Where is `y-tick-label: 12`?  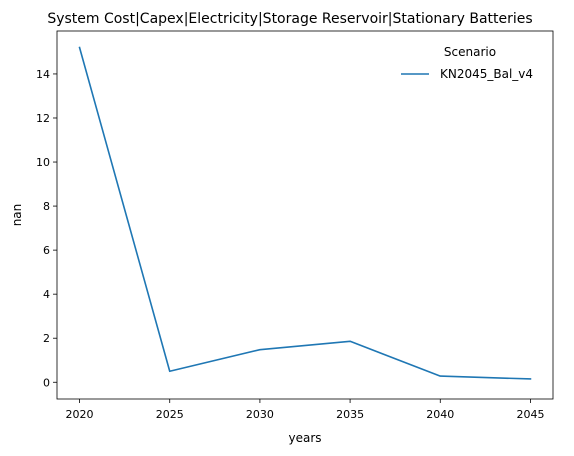
y-tick-label: 12 is located at coordinates (43, 118).